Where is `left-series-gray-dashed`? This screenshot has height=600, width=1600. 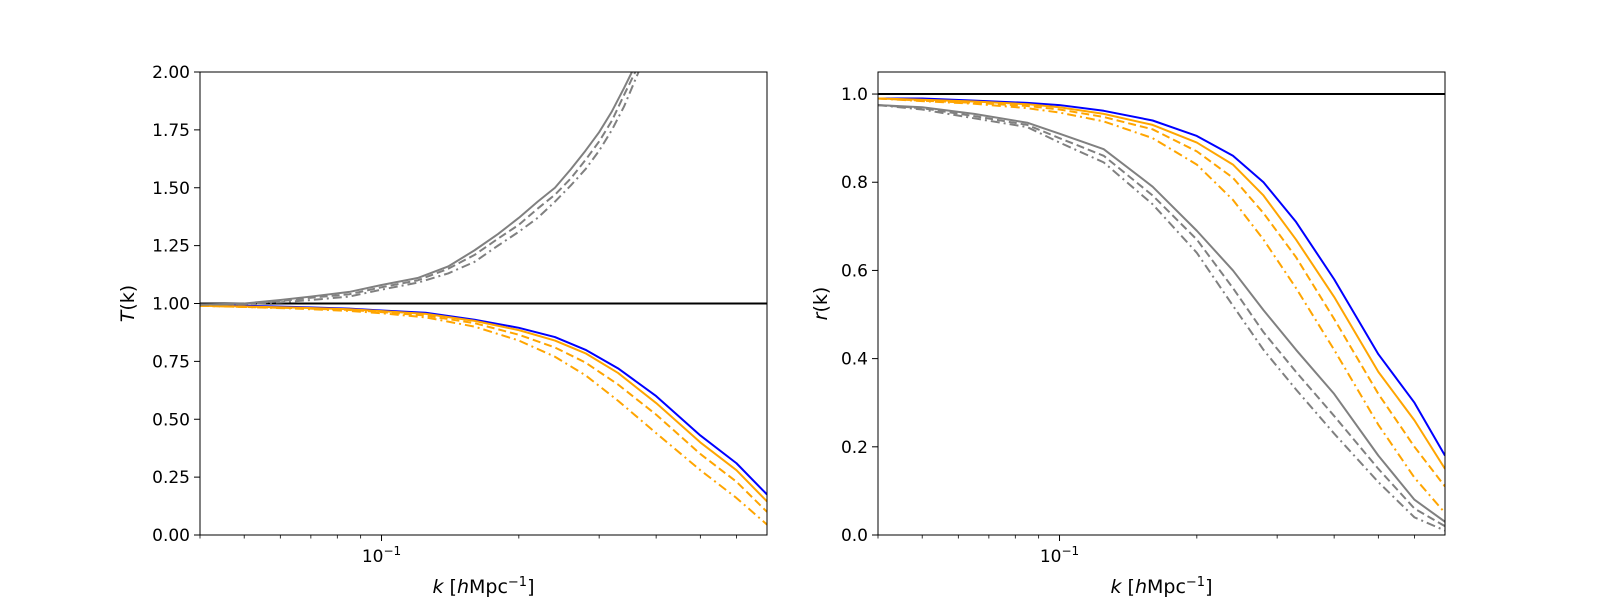
left-series-gray-dashed is located at coordinates (418, 189).